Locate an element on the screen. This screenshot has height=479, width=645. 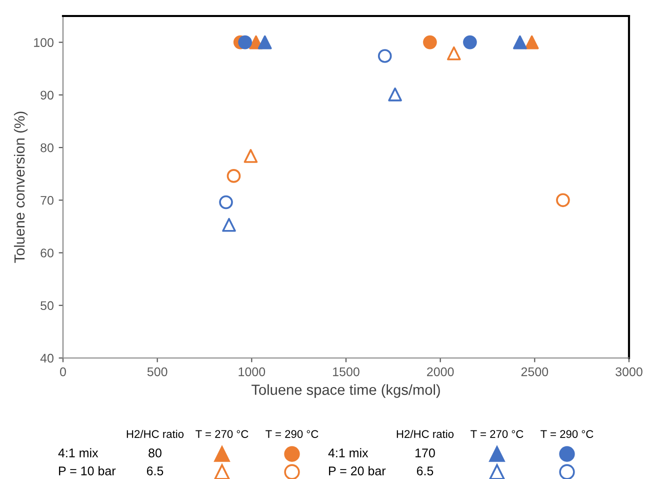
text: P = 20 bar is located at coordinates (357, 471).